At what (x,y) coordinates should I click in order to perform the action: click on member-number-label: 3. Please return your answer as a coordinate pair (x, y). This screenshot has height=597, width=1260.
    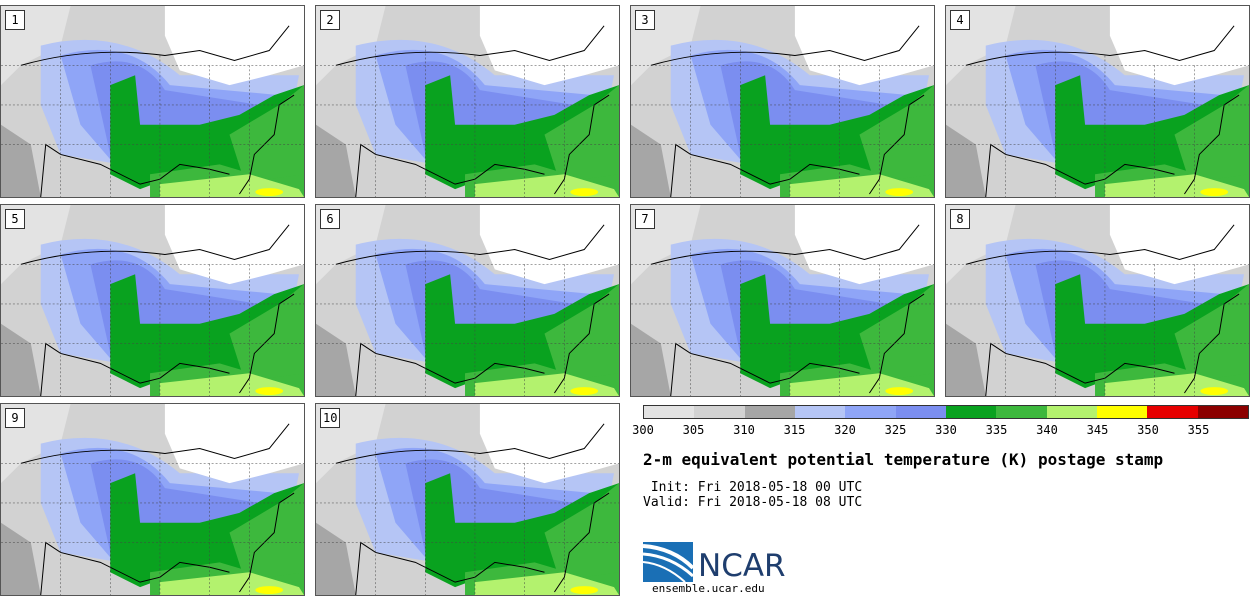
    Looking at the image, I should click on (645, 20).